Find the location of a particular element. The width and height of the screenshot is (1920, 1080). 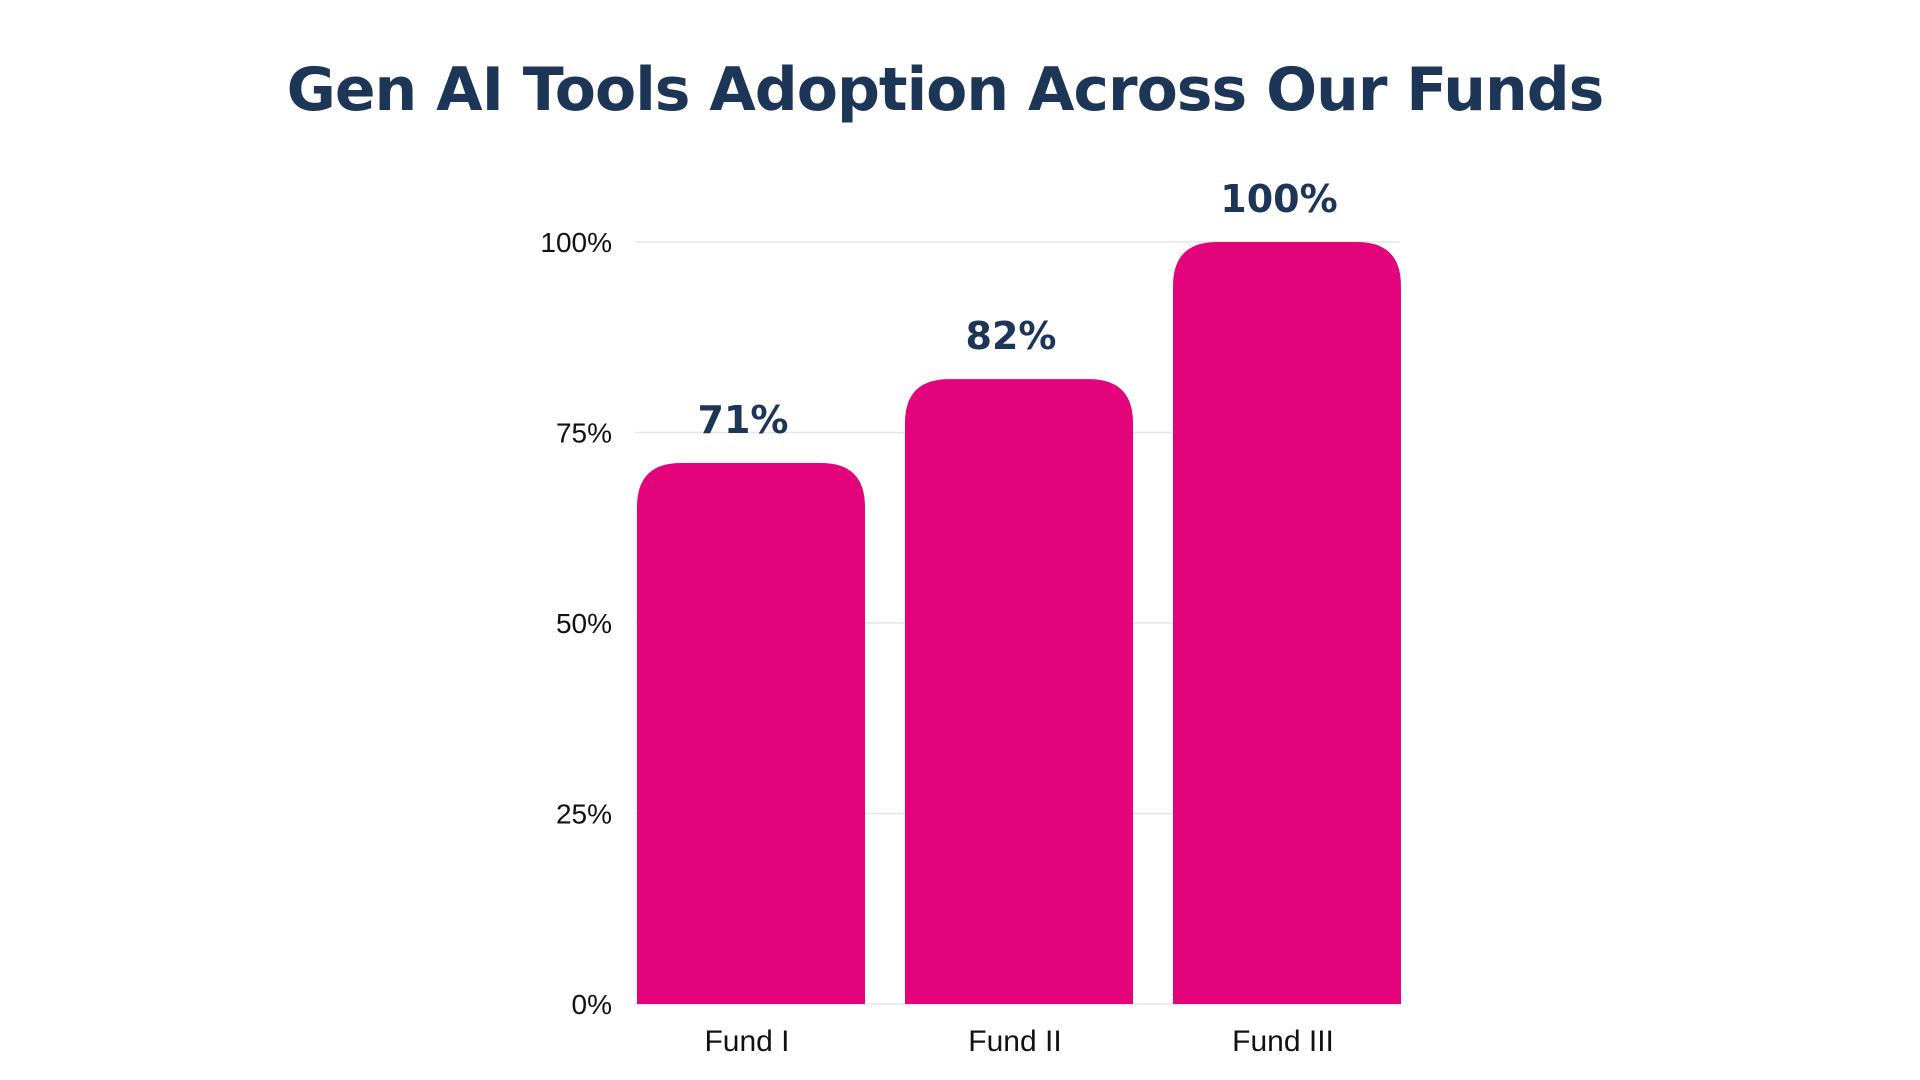

y-tick-label: 50% is located at coordinates (584, 623).